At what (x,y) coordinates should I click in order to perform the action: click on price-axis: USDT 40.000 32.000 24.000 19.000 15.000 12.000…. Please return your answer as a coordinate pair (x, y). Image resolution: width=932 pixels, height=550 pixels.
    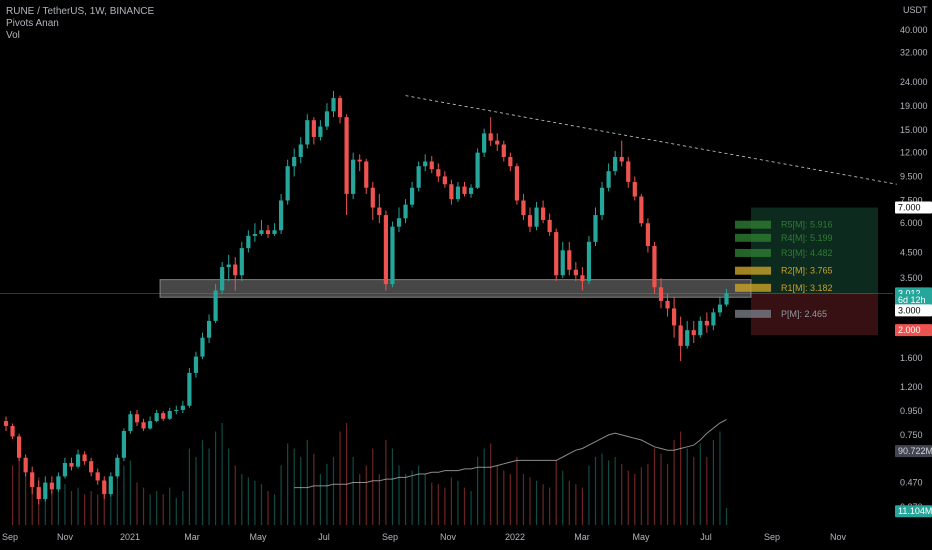
    Looking at the image, I should click on (913, 261).